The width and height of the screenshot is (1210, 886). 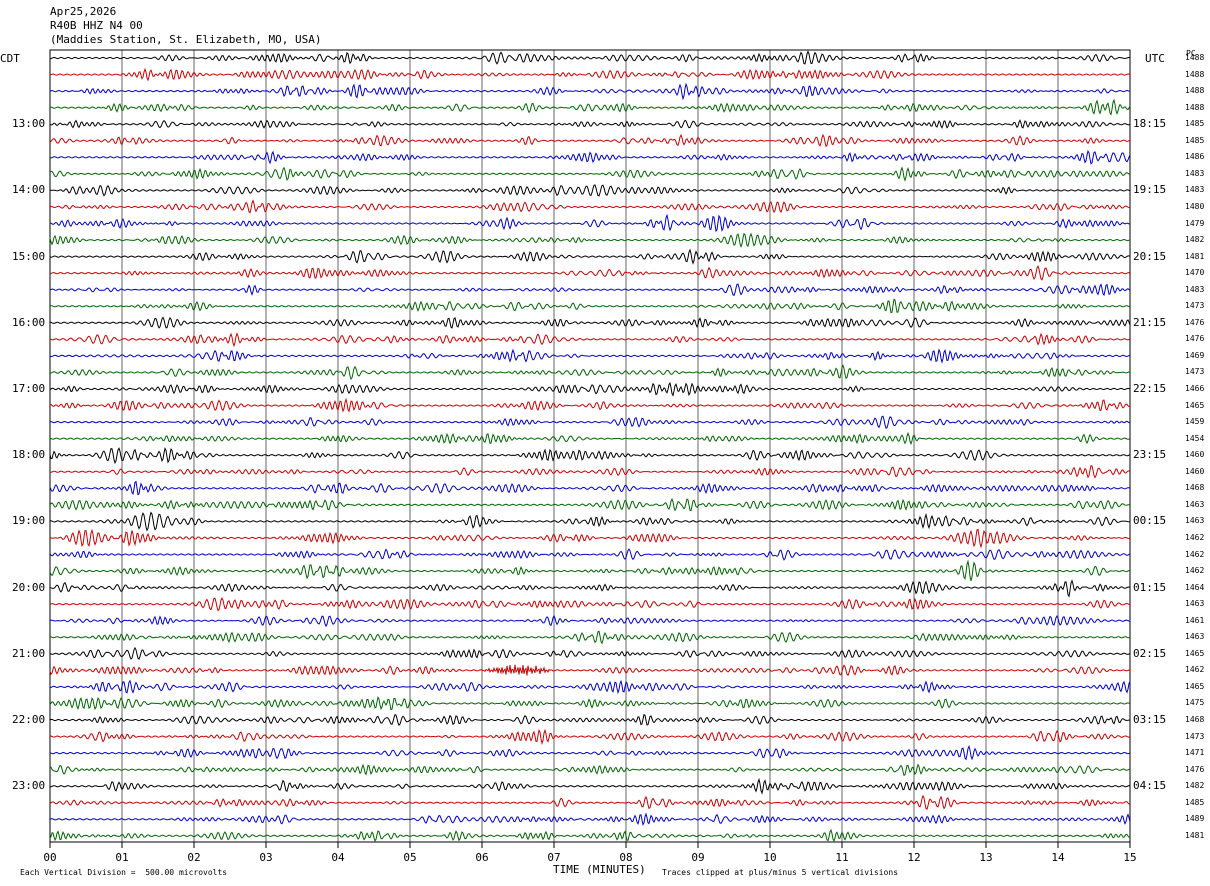 I want to click on pc-header-label: PC, so click(x=1191, y=53).